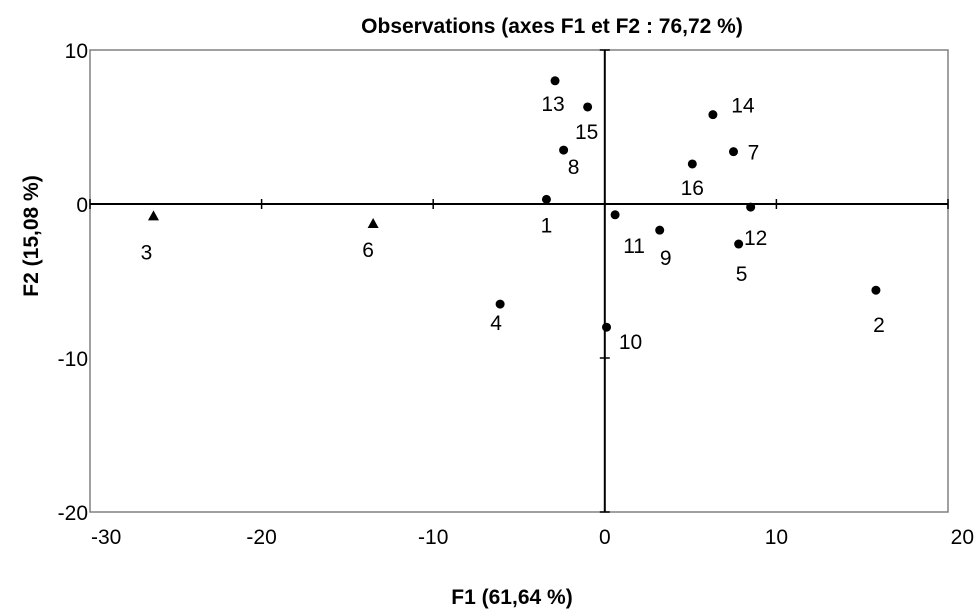  Describe the element at coordinates (511, 597) in the screenshot. I see `x-axis-title: F1 (61,64 %)` at that location.